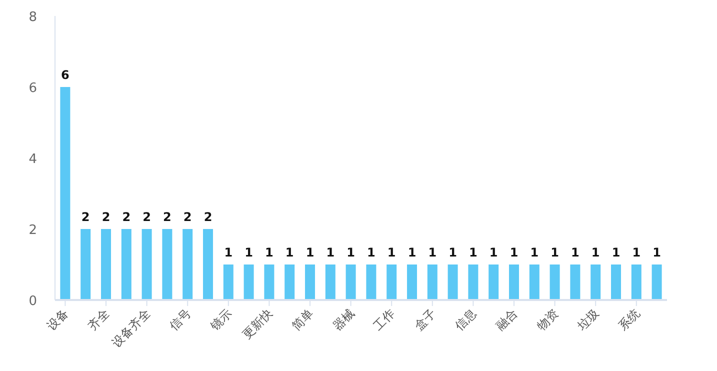 The width and height of the screenshot is (717, 371). I want to click on x-tick-label: 垃圾, so click(588, 320).